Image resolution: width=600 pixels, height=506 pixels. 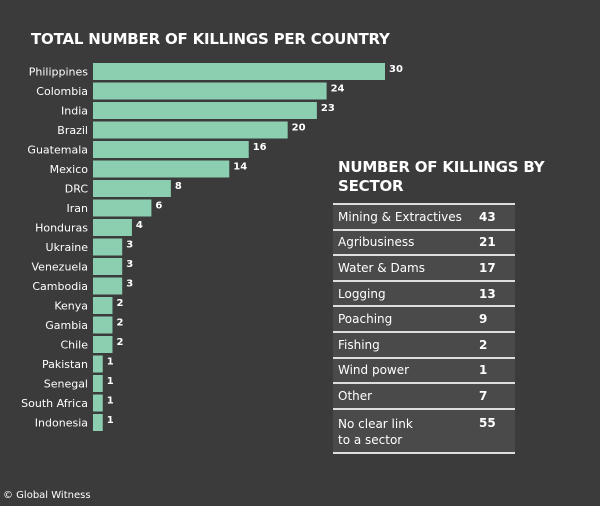 I want to click on category-label: Guatemala, so click(x=57, y=150).